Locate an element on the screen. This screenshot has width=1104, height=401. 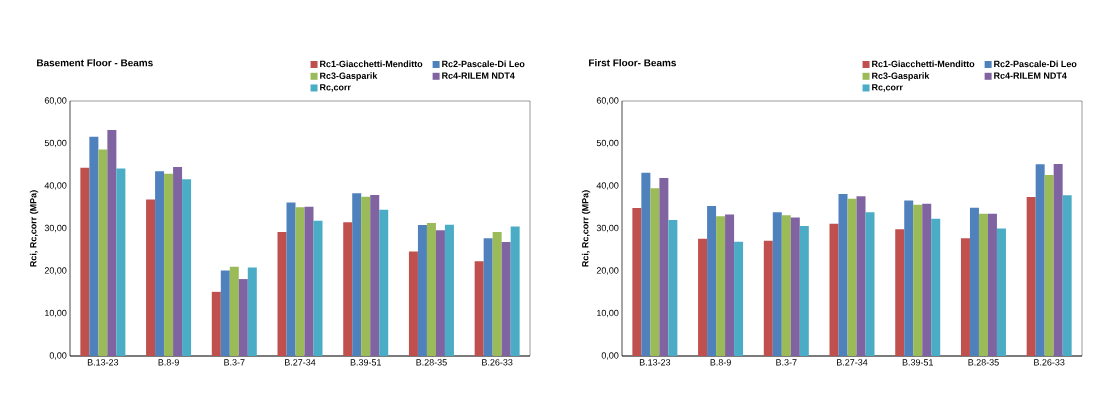
chart-title: First Floor- Beams is located at coordinates (633, 63).